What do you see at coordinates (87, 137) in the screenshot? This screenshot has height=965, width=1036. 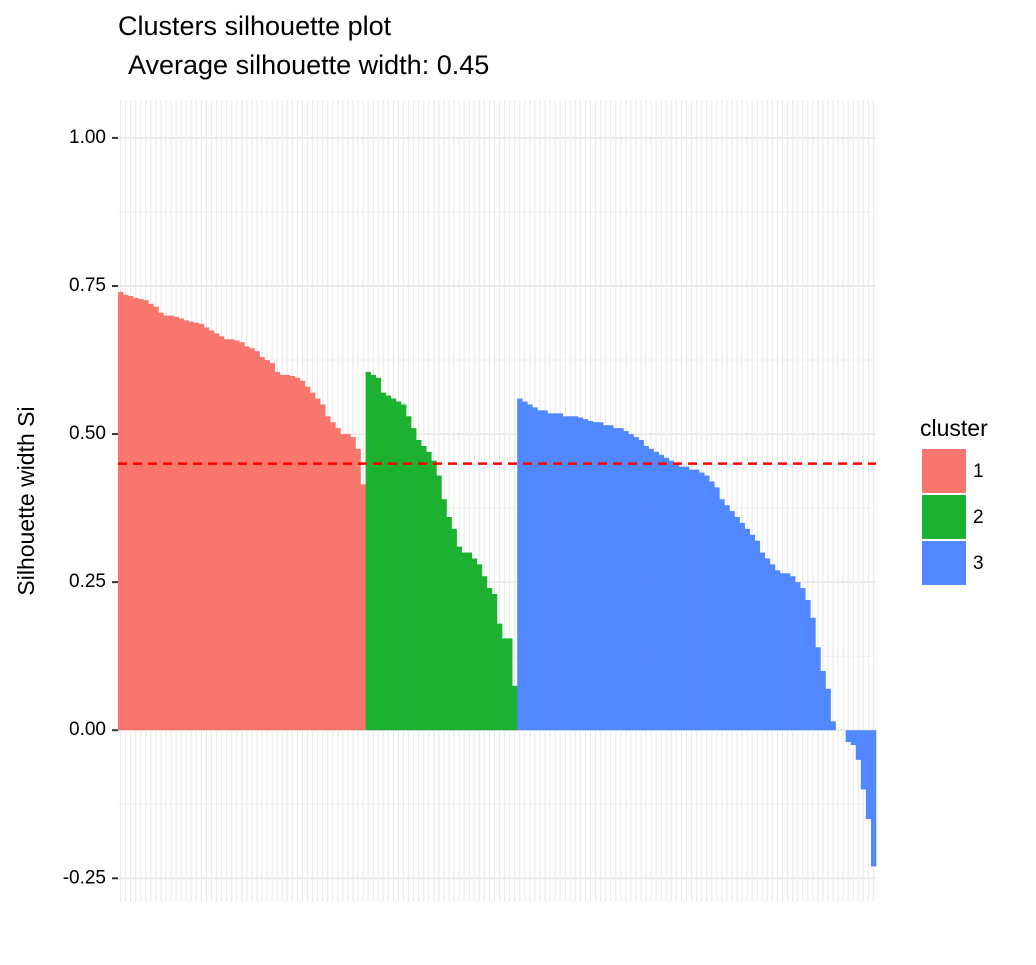 I see `y-tick-label: 1.00` at bounding box center [87, 137].